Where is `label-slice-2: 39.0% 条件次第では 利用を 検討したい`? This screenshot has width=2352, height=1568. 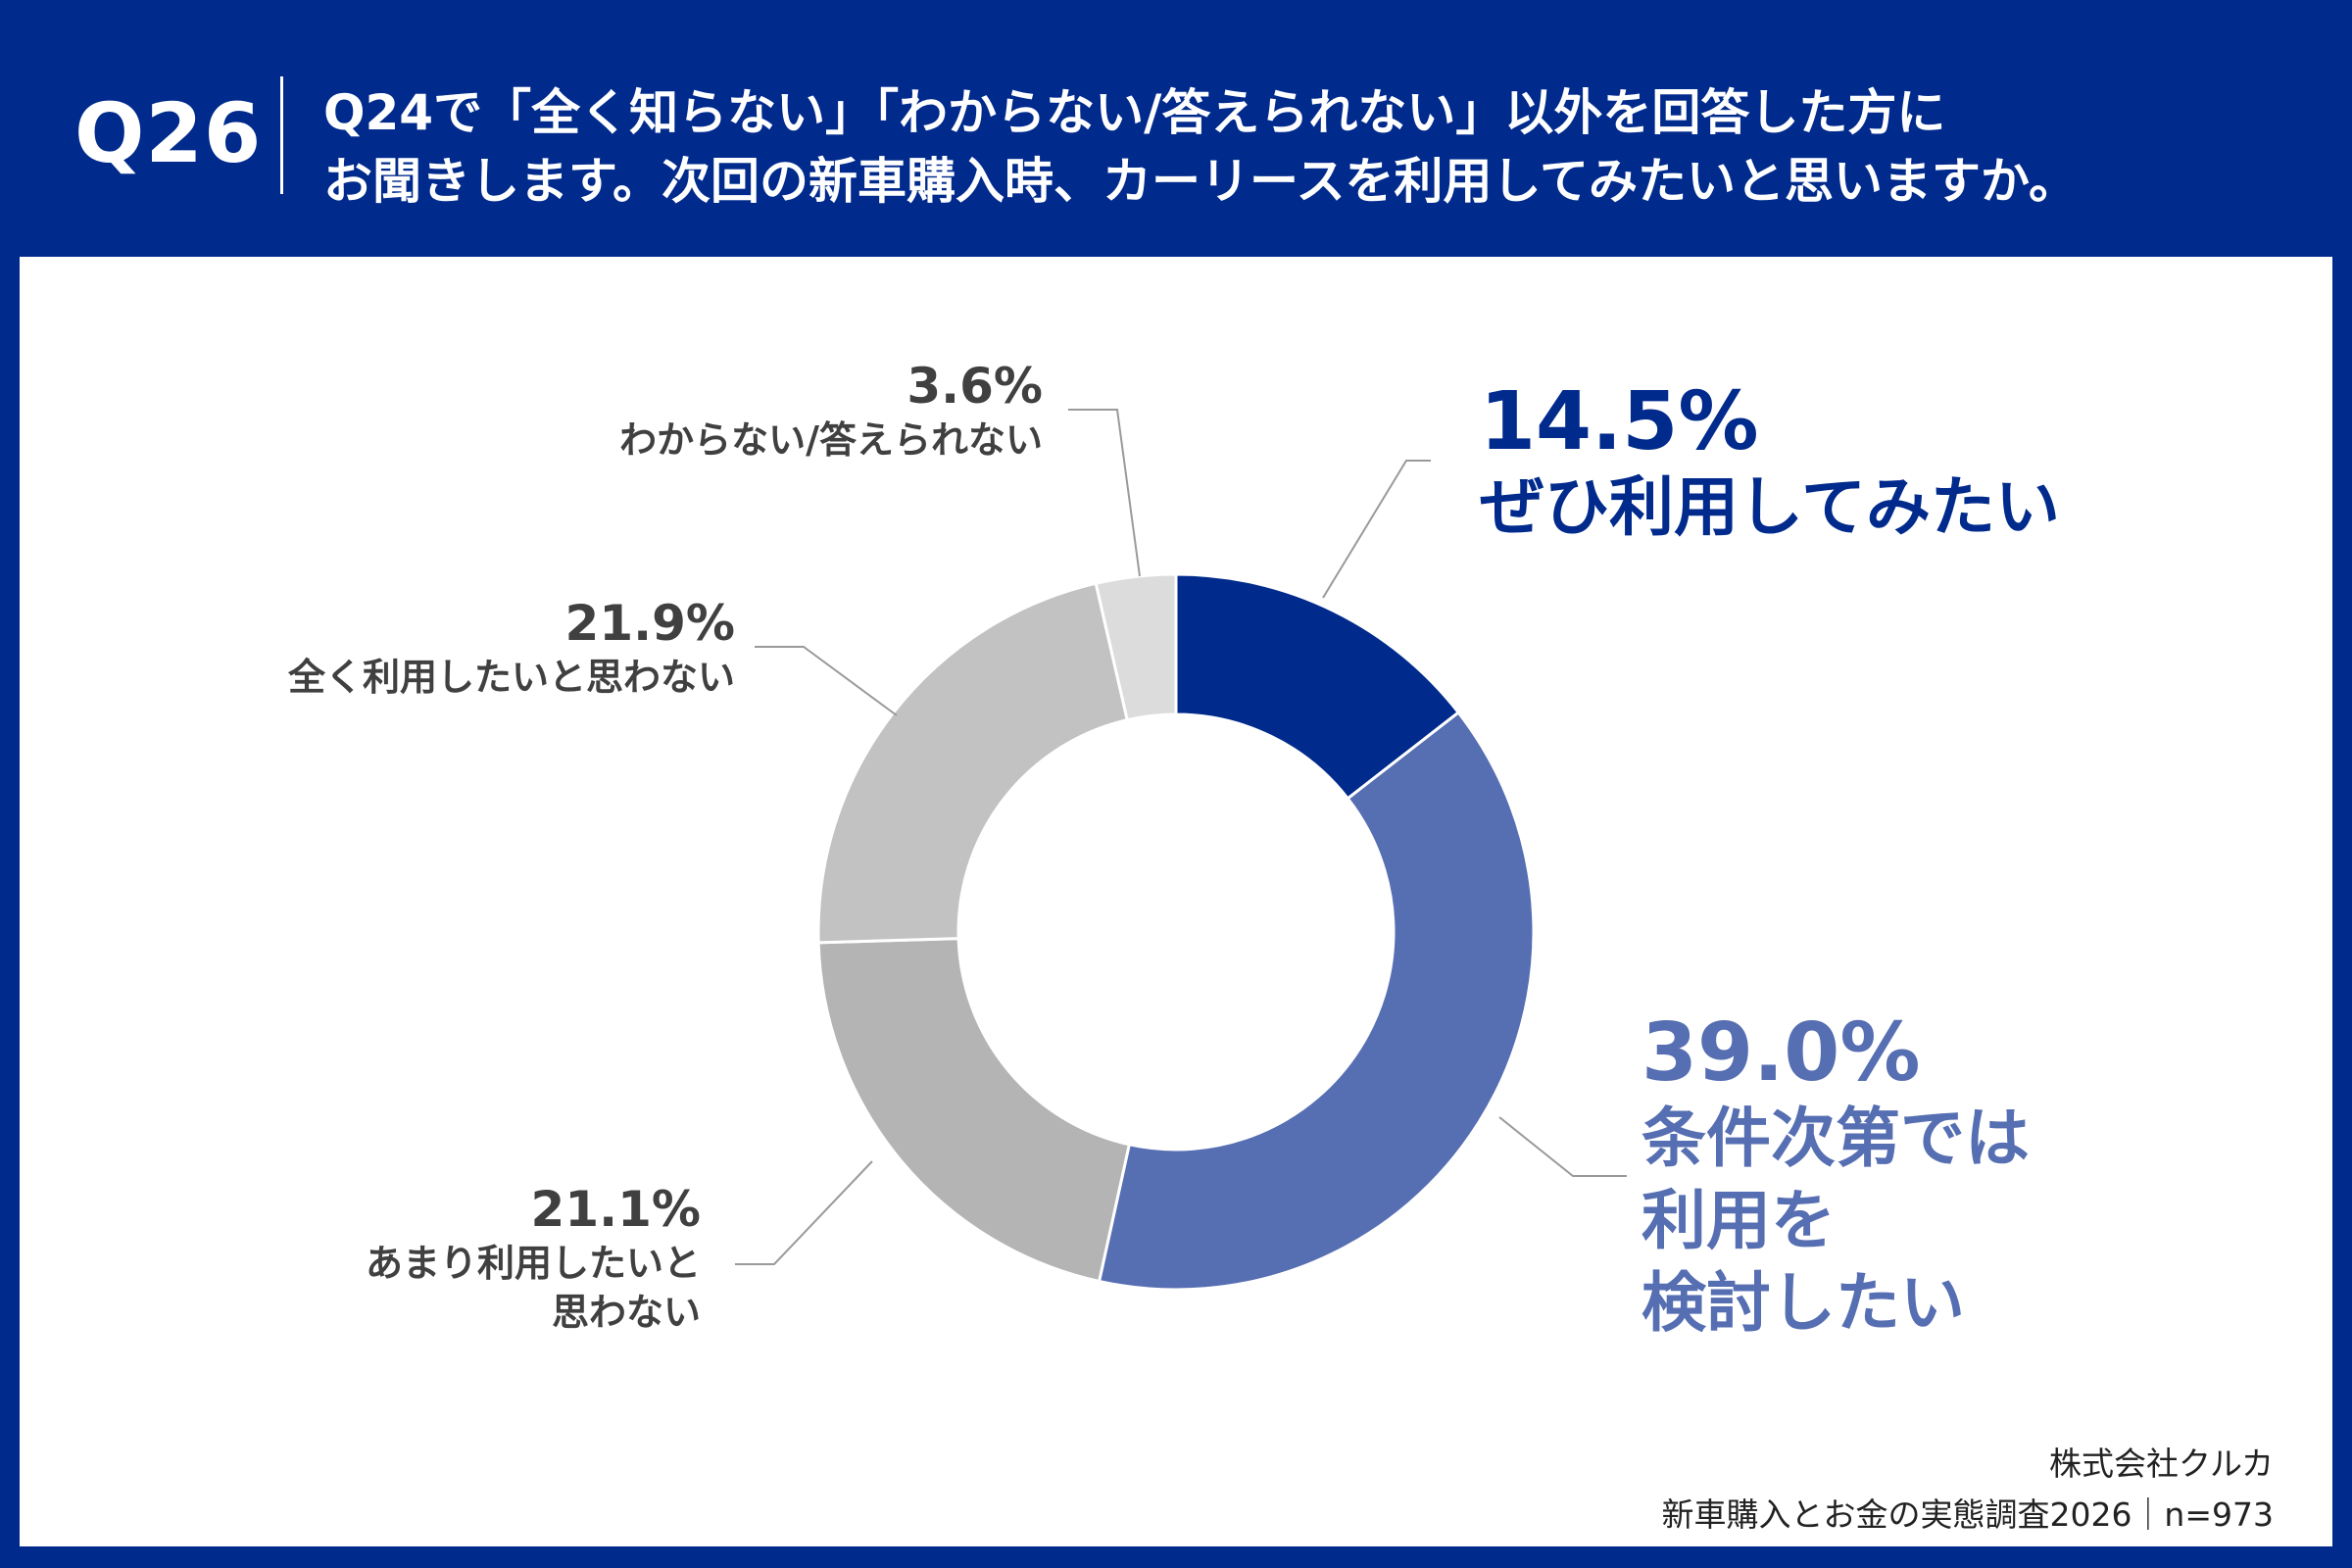
label-slice-2: 39.0% 条件次第では 利用を 検討したい is located at coordinates (1836, 1177).